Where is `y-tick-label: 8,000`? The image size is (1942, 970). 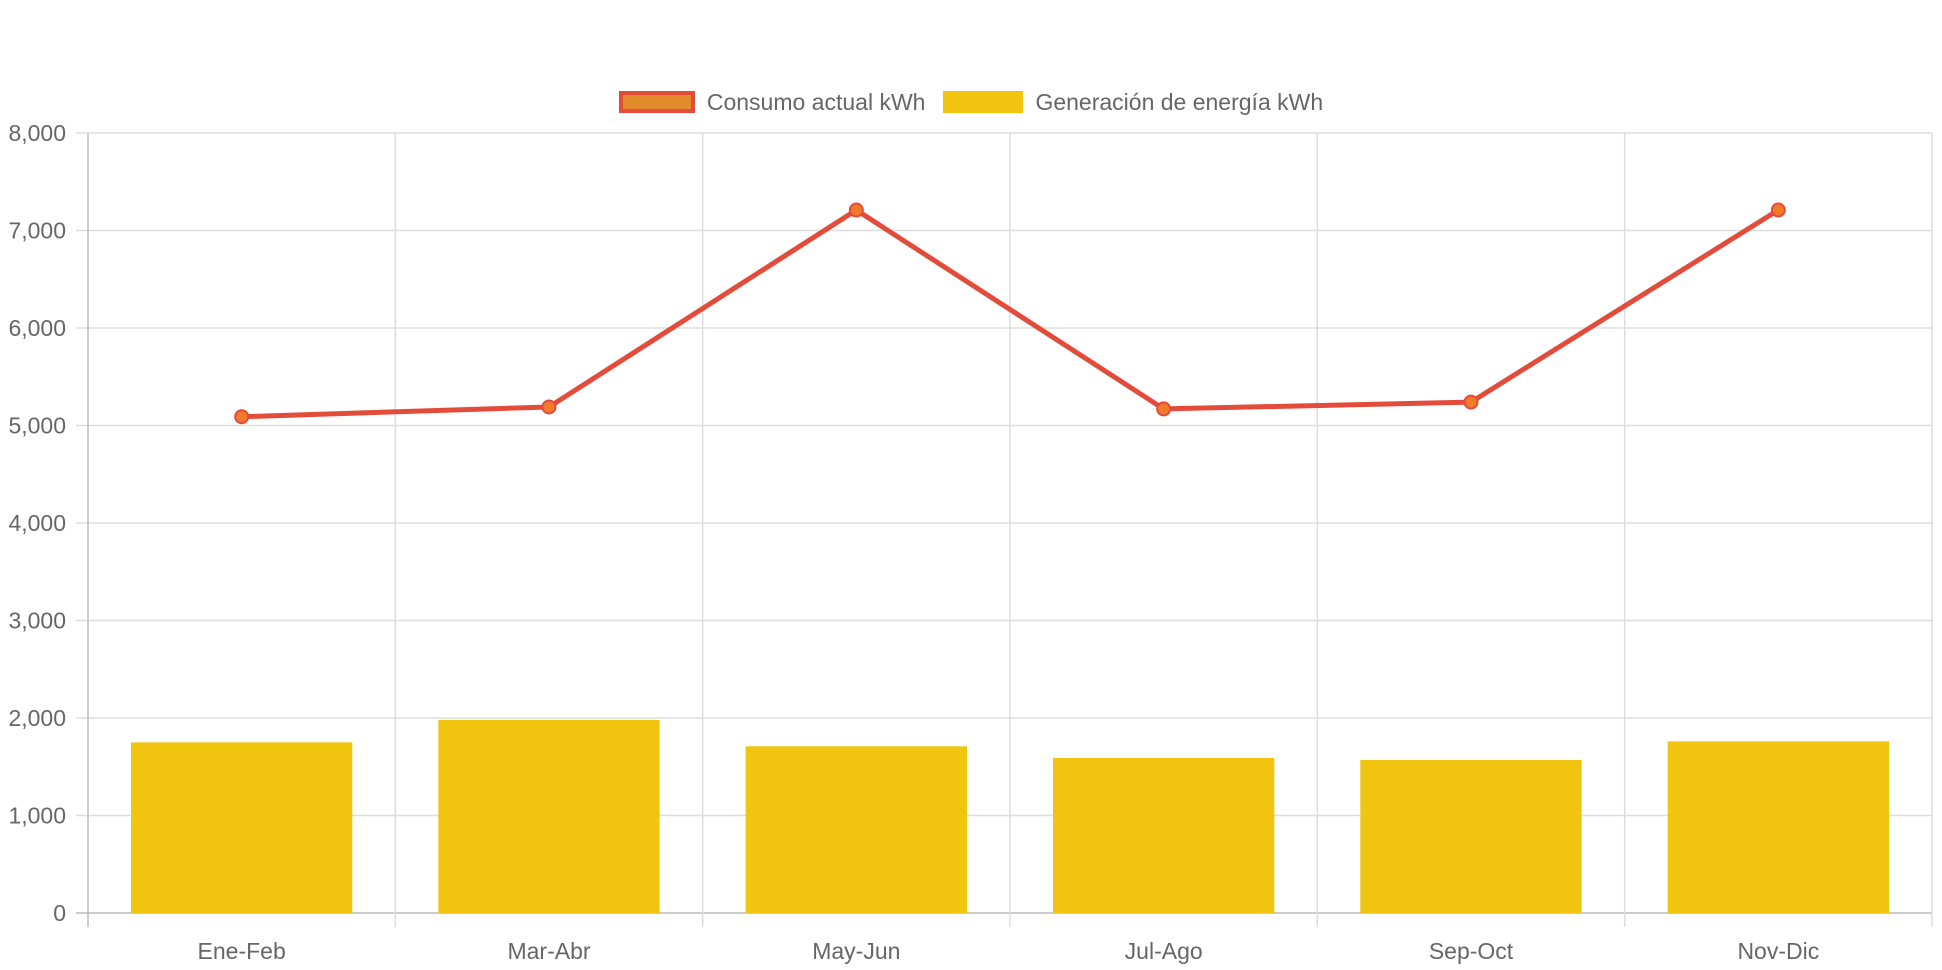 y-tick-label: 8,000 is located at coordinates (37, 133).